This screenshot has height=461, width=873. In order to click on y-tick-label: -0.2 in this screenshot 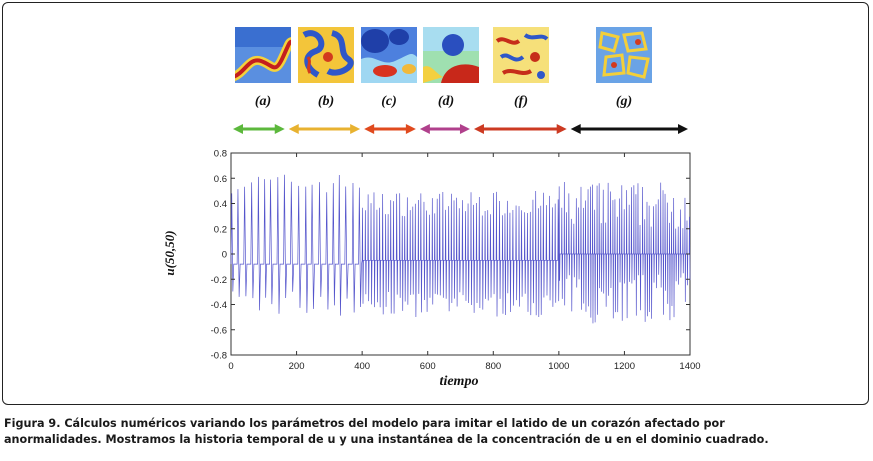, I will do `click(219, 280)`.